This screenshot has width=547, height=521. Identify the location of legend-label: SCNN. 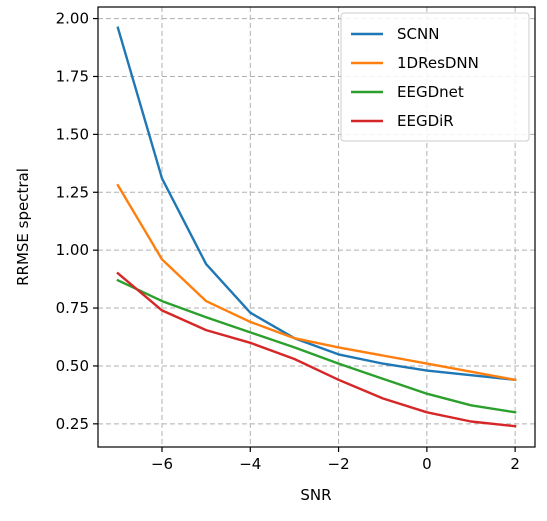
(418, 34).